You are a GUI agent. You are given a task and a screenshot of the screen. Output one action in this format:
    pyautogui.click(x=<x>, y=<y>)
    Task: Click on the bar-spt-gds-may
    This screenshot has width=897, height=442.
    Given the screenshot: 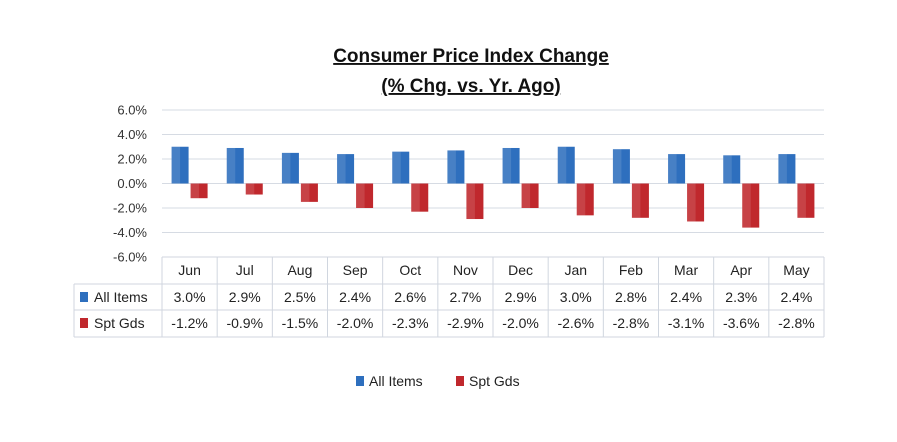 What is the action you would take?
    pyautogui.click(x=806, y=200)
    